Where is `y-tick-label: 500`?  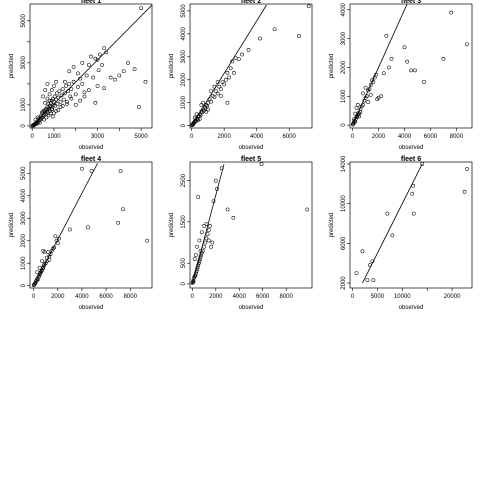
y-tick-label: 500 is located at coordinates (184, 263).